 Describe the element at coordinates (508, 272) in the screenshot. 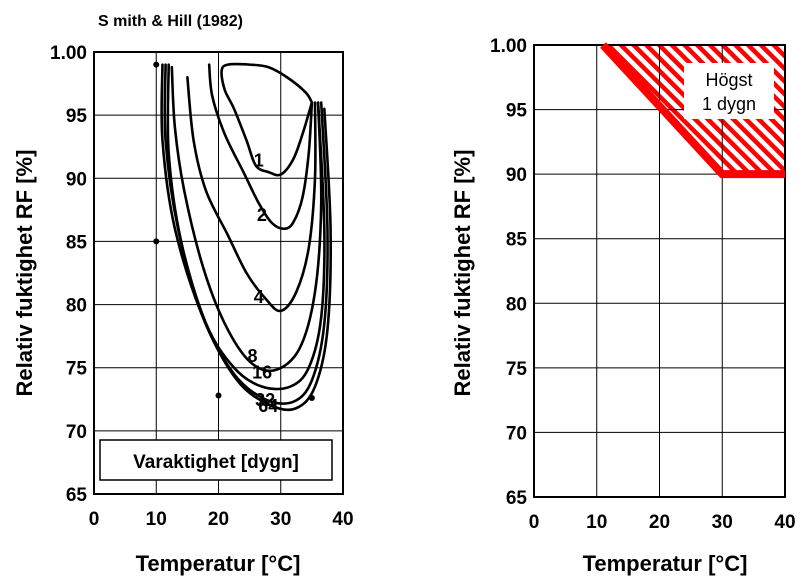

I see `right-y-tick-labels: 65 70 75 80 85 90 95 1.00` at that location.